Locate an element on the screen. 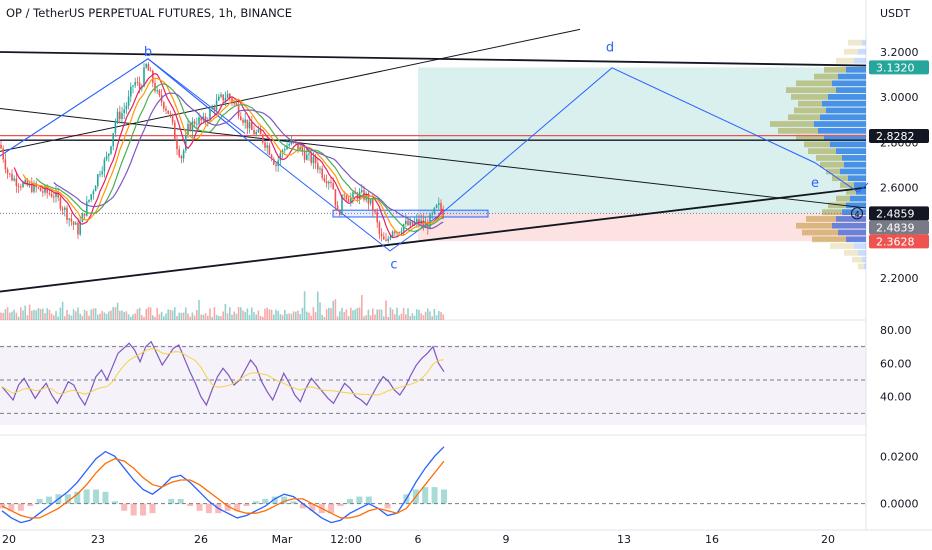 The height and width of the screenshot is (550, 932). rsi-pane is located at coordinates (433, 377).